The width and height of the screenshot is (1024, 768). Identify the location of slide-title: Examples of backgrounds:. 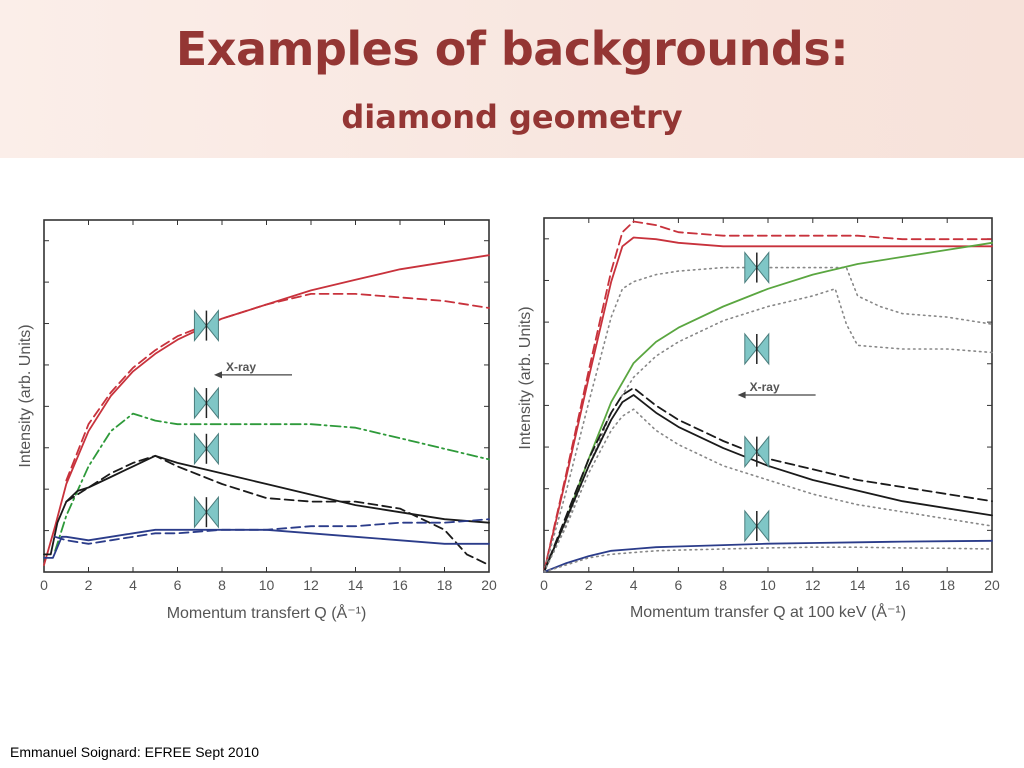
(512, 49).